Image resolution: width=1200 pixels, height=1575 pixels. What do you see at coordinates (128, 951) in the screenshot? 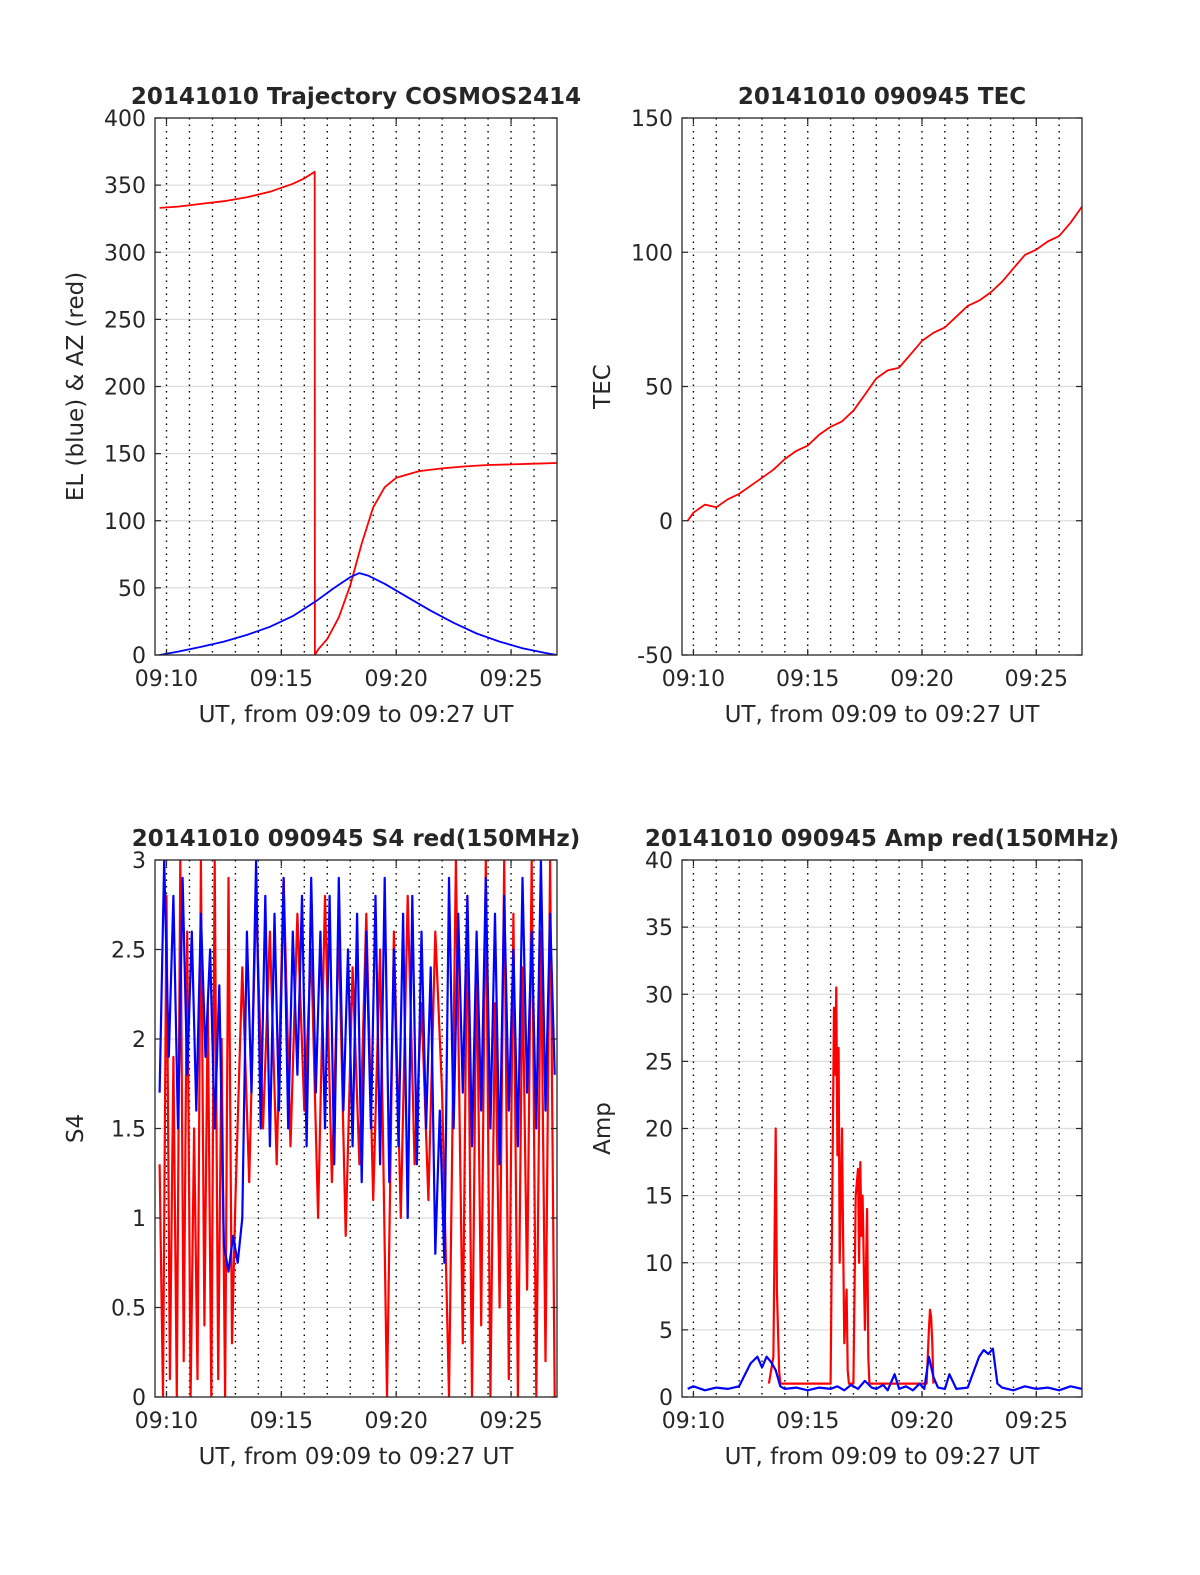
I see `y-tick-label: 2.5` at bounding box center [128, 951].